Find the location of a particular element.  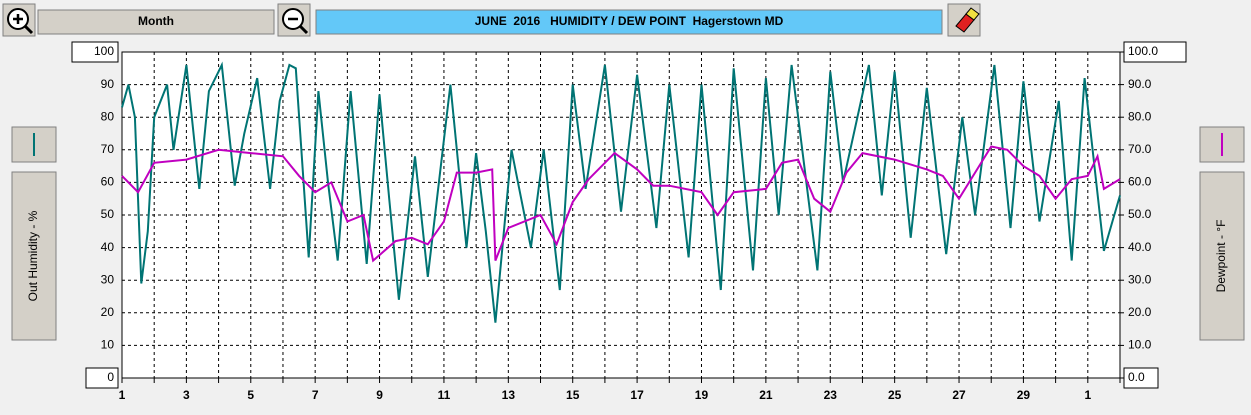

y2-tick-label: 100.0 is located at coordinates (1143, 51).